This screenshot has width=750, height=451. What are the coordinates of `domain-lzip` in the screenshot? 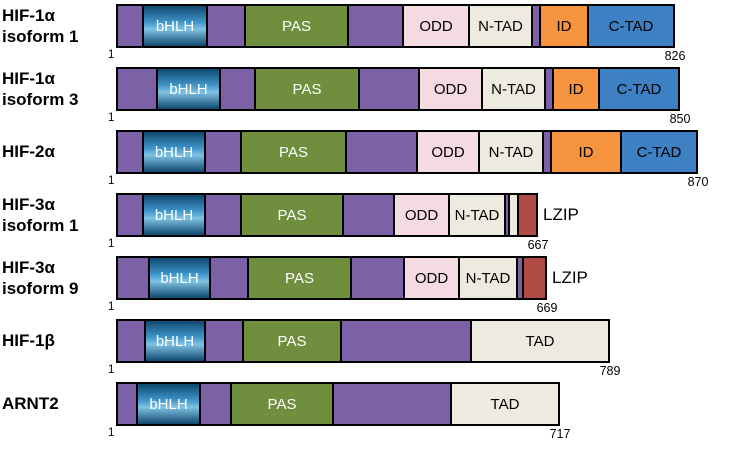 It's located at (527, 215).